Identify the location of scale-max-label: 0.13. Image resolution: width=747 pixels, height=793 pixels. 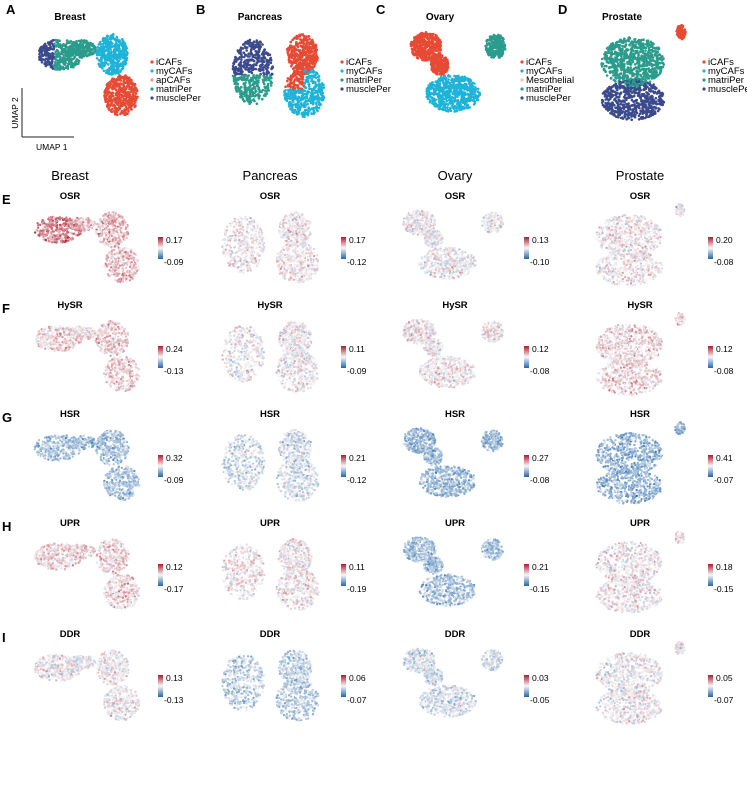
(174, 678).